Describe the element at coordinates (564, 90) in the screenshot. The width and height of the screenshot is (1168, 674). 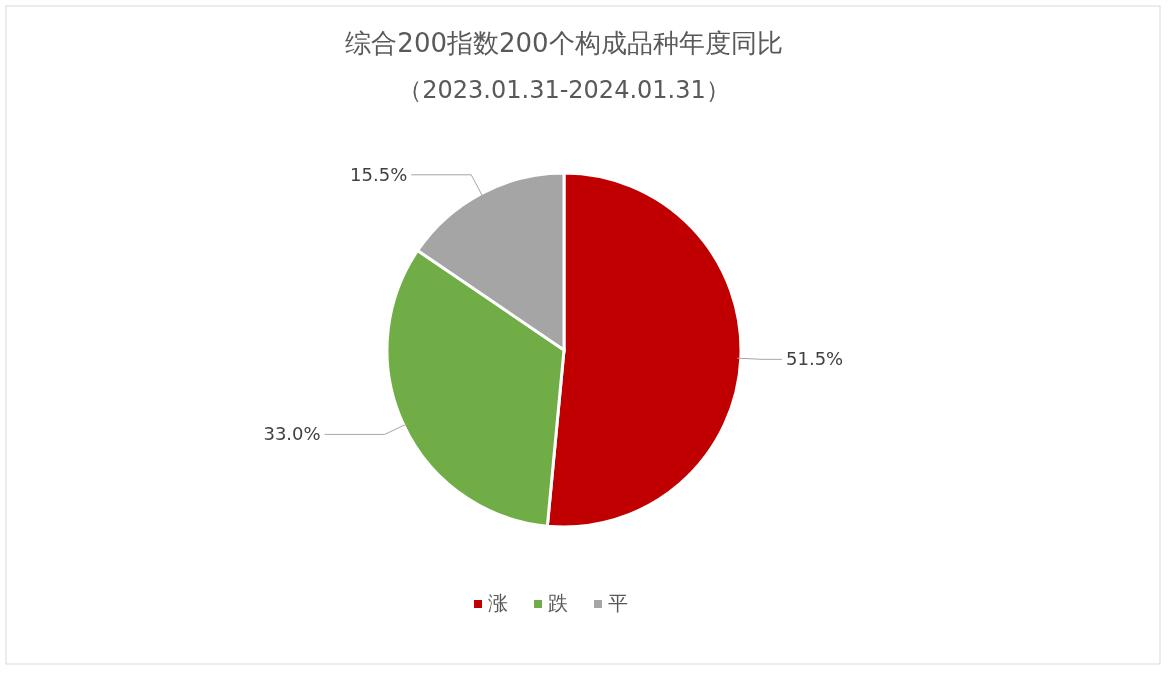
I see `chart-subtitle: （2023.01.31-2024.01.31）` at that location.